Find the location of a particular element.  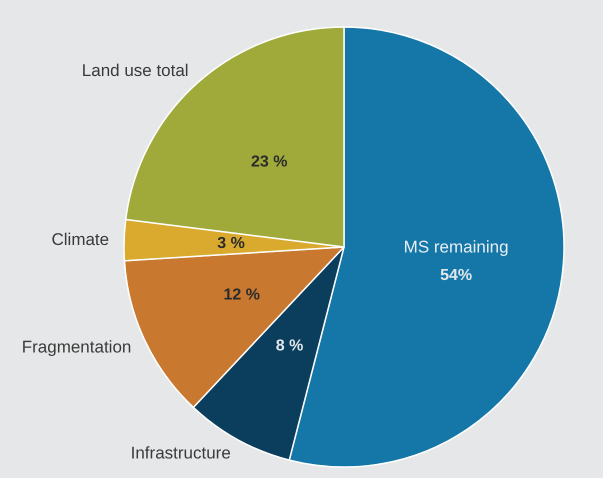

slice-label: Infrastructure is located at coordinates (180, 452).